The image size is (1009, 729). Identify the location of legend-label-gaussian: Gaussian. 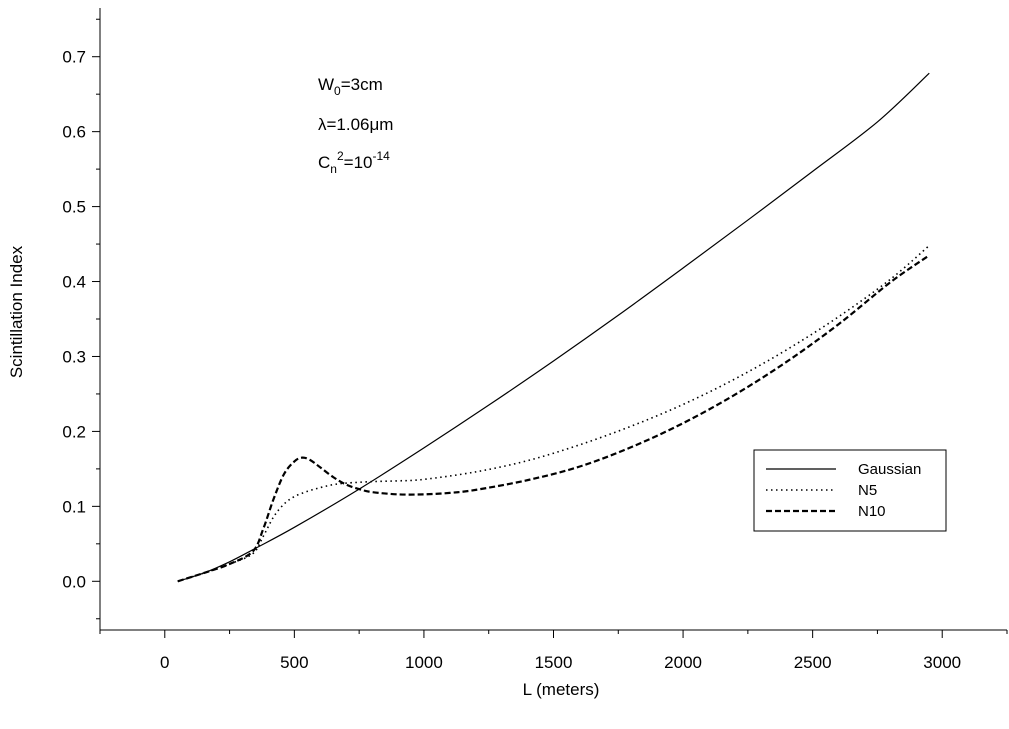
(889, 469).